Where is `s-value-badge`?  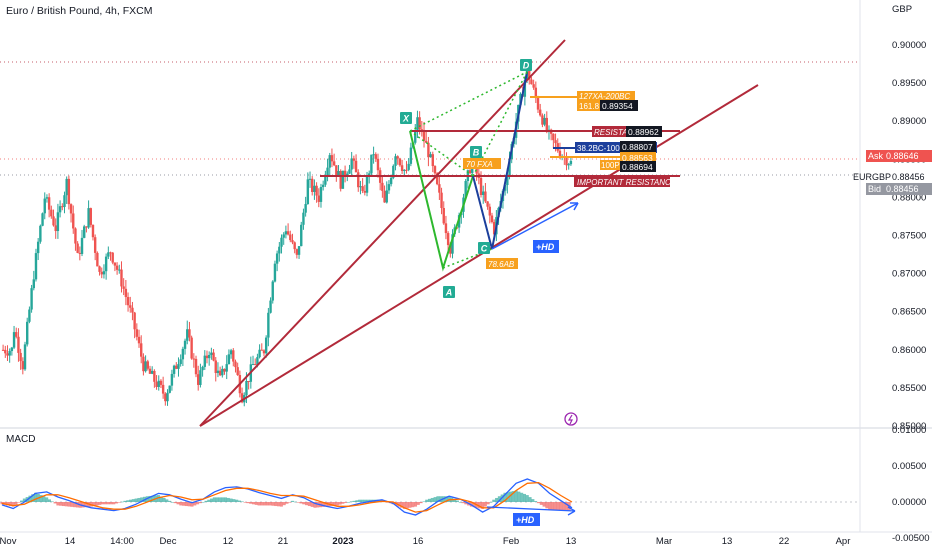
s-value-badge is located at coordinates (638, 157).